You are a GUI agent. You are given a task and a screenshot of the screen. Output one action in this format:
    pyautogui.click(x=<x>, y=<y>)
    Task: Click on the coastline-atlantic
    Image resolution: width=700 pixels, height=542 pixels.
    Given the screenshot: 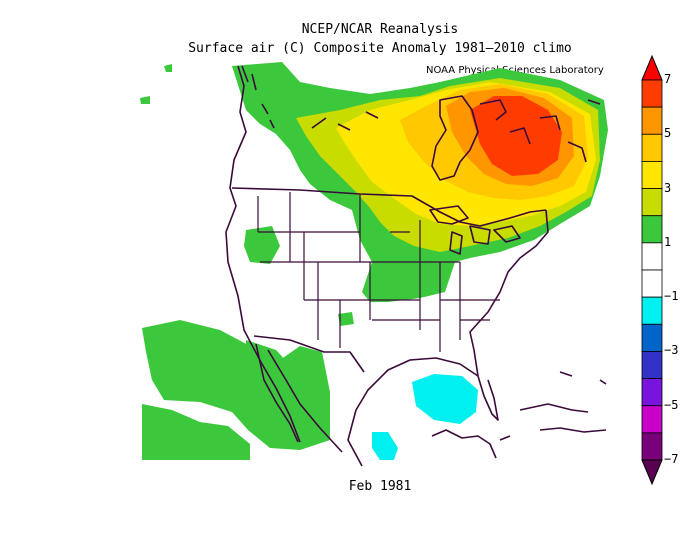 What is the action you would take?
    pyautogui.click(x=509, y=293)
    